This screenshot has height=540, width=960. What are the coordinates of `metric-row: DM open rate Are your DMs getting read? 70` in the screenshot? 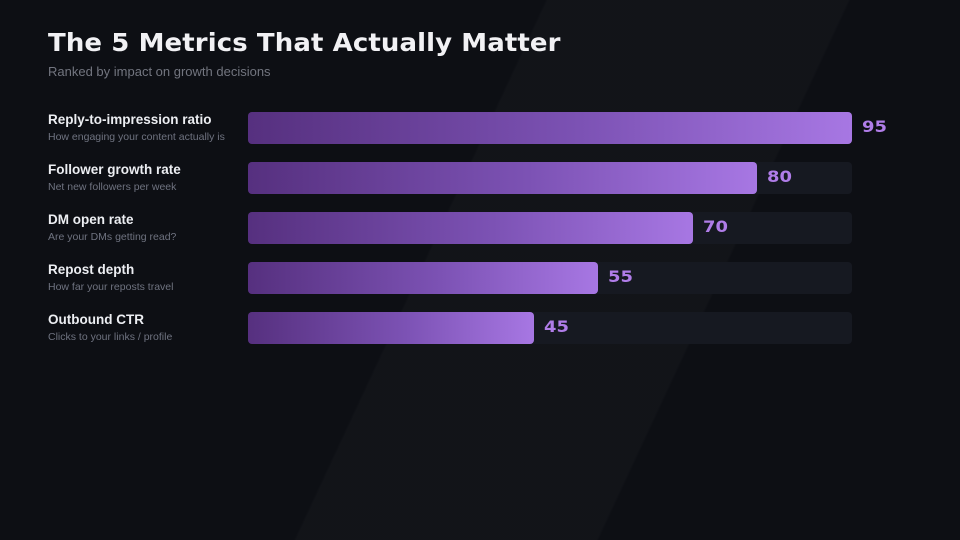 It's located at (483, 228).